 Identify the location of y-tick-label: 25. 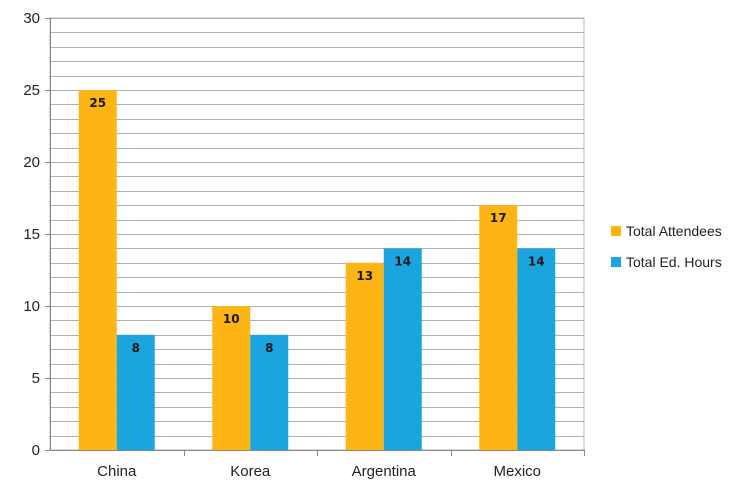
(31, 90).